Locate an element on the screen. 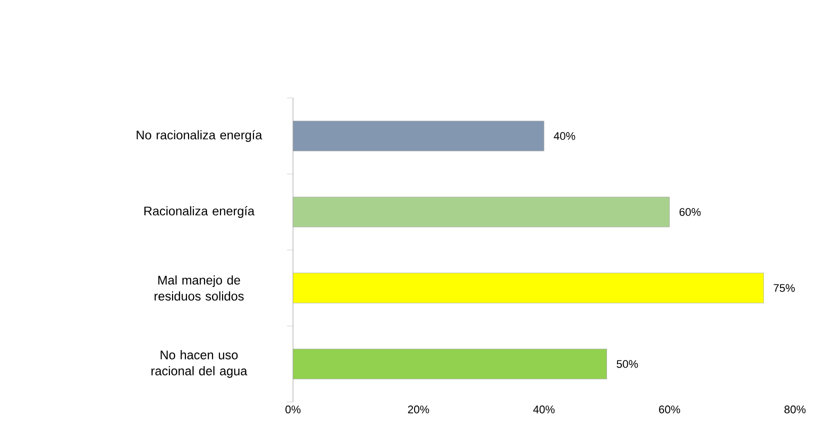 The height and width of the screenshot is (426, 827). x-tick-label: 0% is located at coordinates (293, 410).